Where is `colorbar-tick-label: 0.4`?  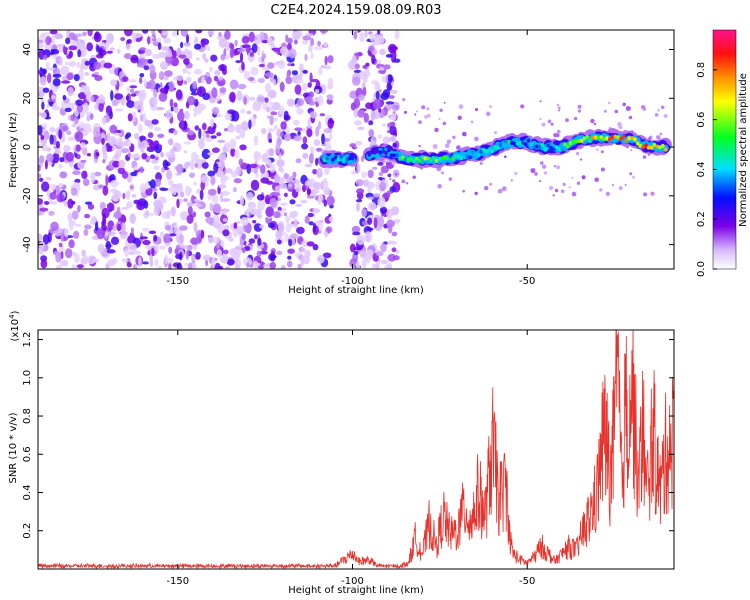 colorbar-tick-label: 0.4 is located at coordinates (701, 169).